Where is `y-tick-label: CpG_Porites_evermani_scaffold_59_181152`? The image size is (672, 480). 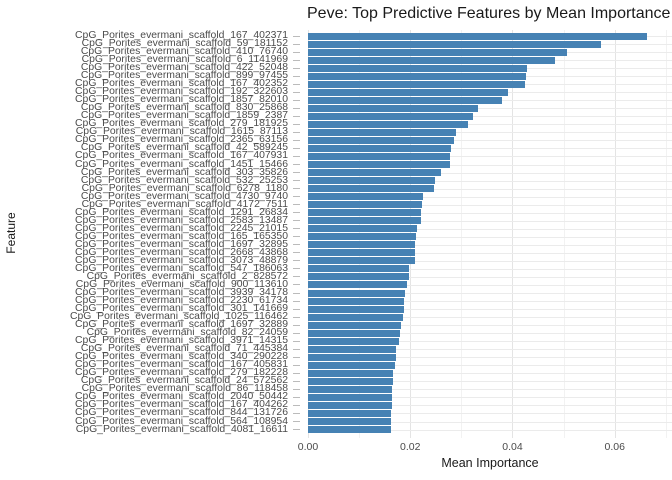 y-tick-label: CpG_Porites_evermani_scaffold_59_181152 is located at coordinates (184, 44).